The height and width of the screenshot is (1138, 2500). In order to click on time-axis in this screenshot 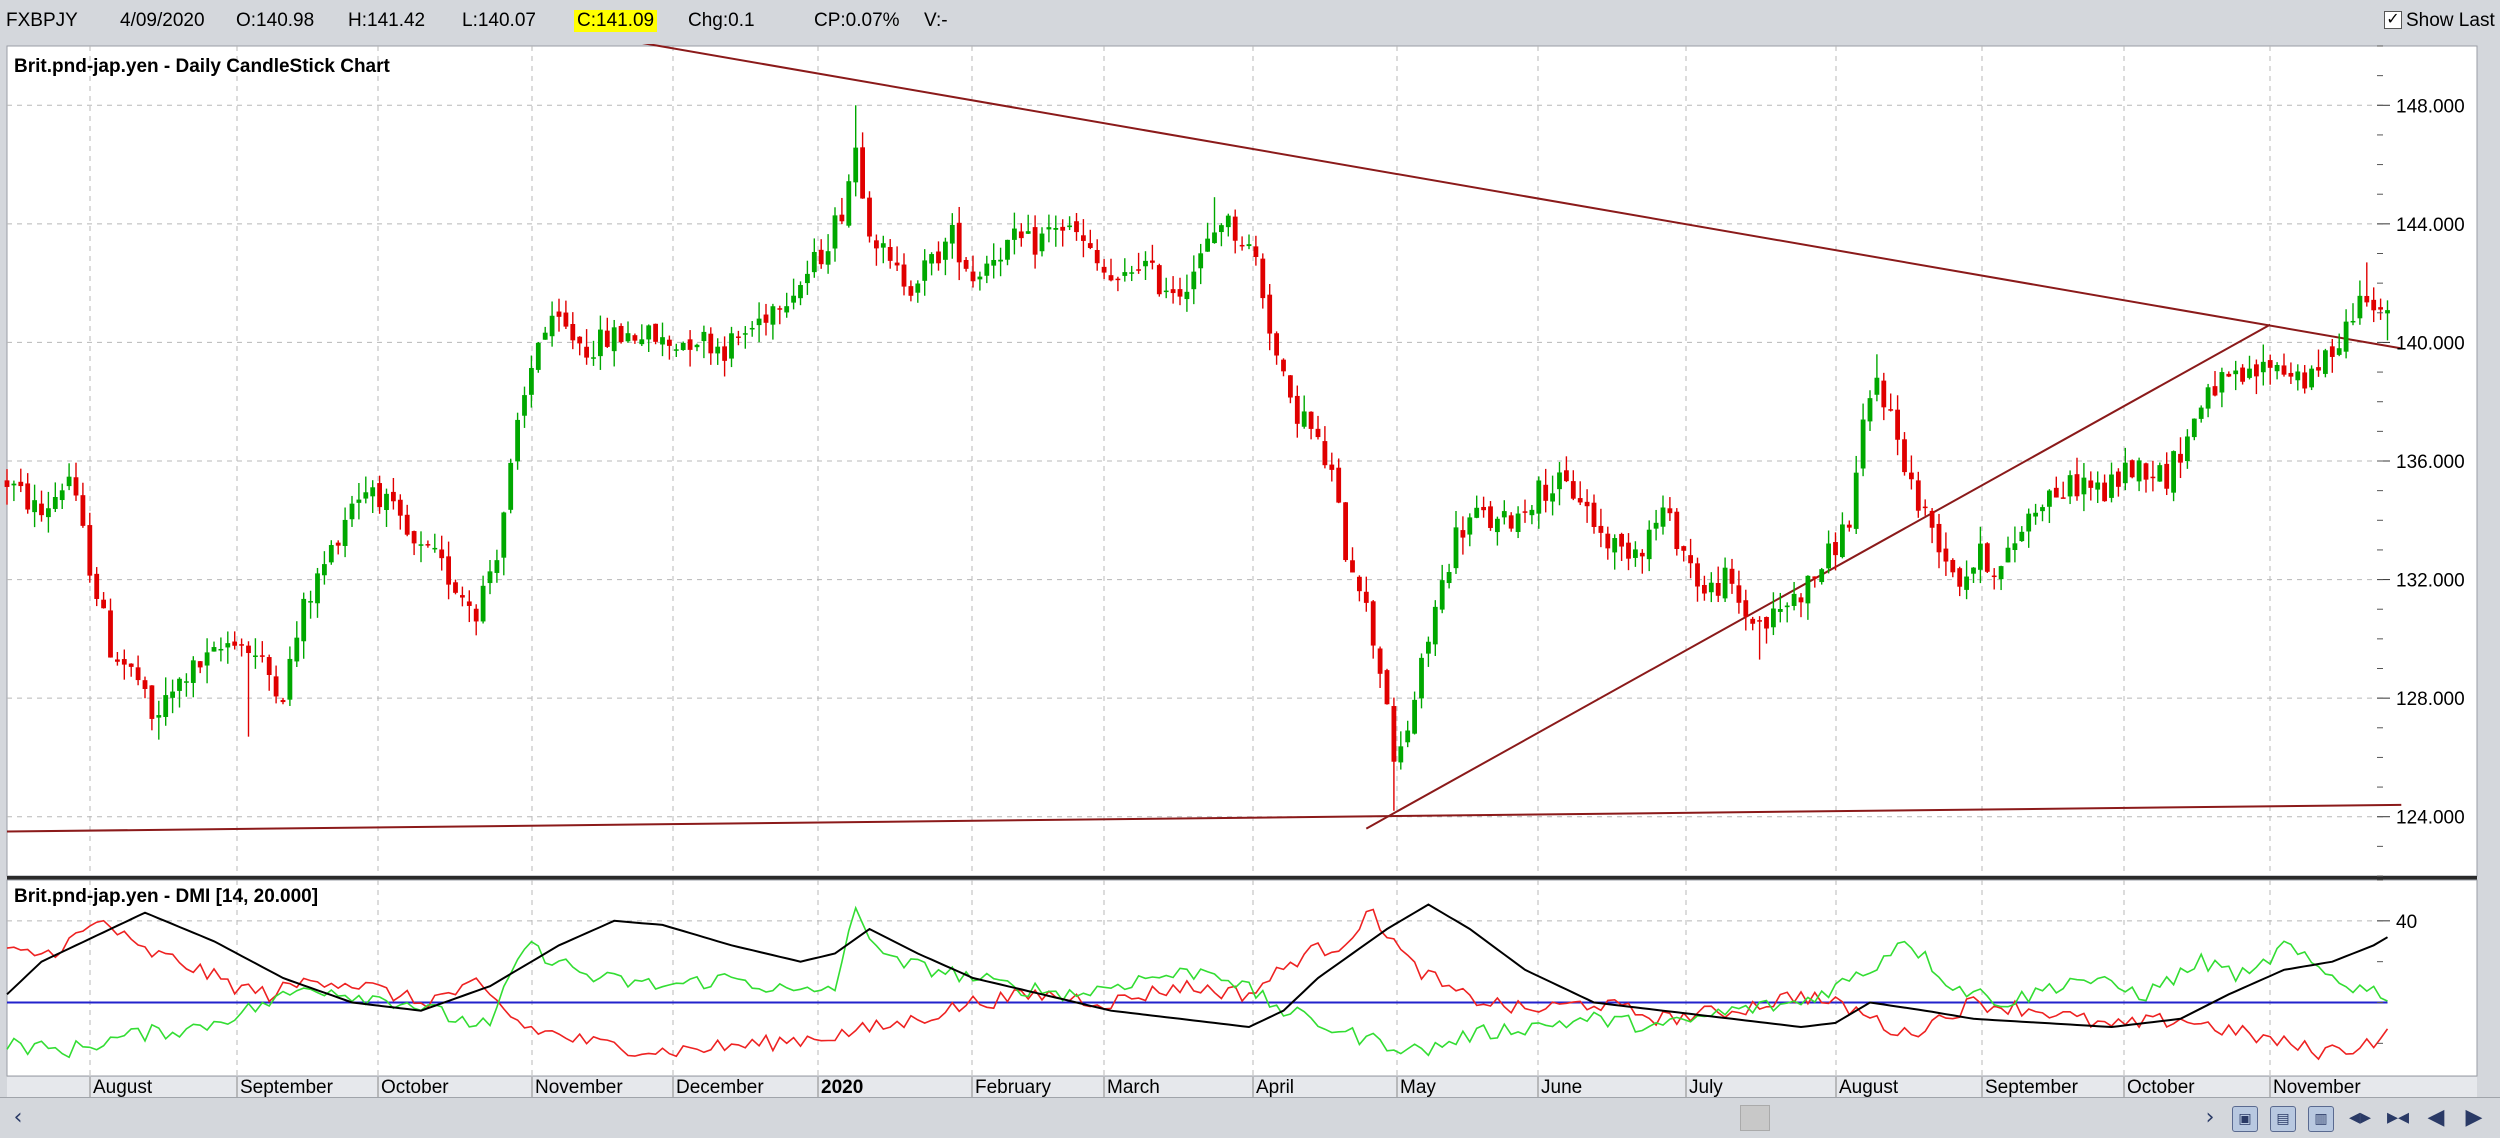, I will do `click(1242, 1087)`.